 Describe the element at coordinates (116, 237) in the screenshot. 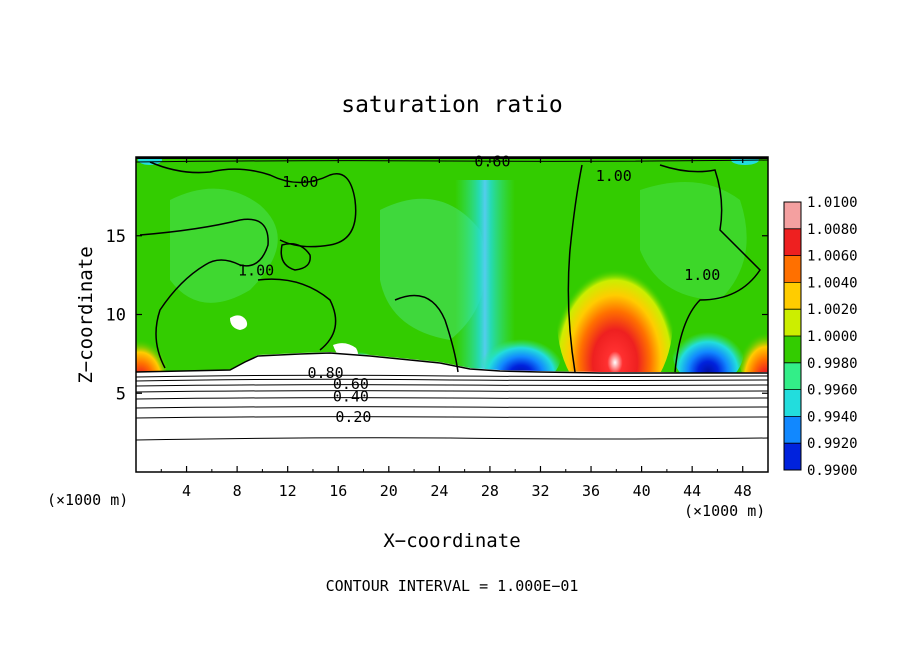

I see `y-tick-label: 15` at that location.